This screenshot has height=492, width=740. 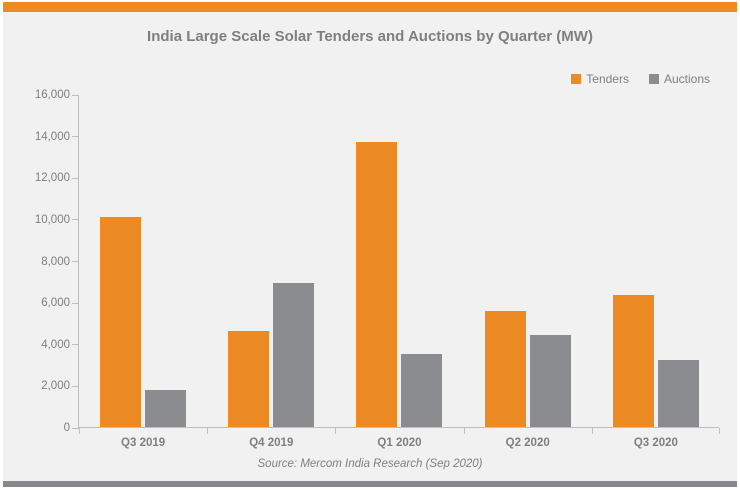 What do you see at coordinates (55, 261) in the screenshot?
I see `y-axis-tick-label: 8,000` at bounding box center [55, 261].